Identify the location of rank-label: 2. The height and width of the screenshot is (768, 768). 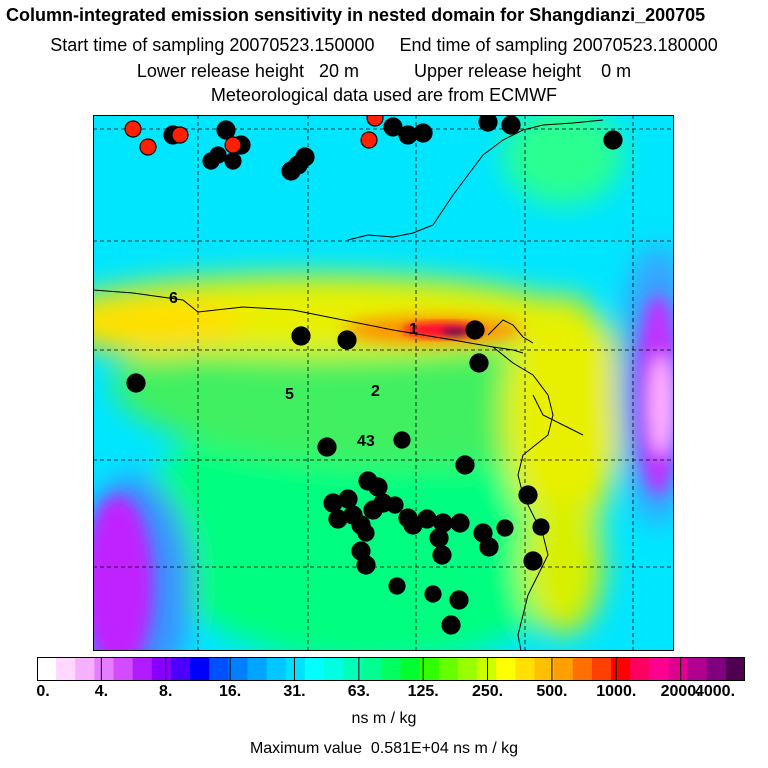
(375, 391).